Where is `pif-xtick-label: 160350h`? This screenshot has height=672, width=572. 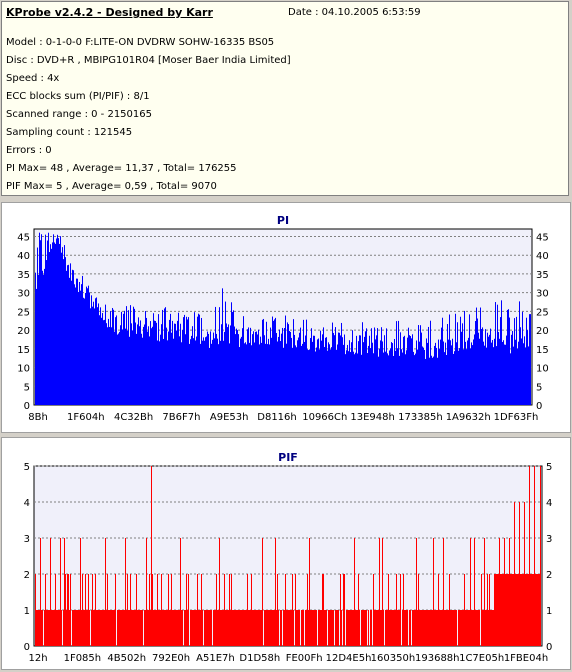
pif-xtick-label: 160350h is located at coordinates (393, 658).